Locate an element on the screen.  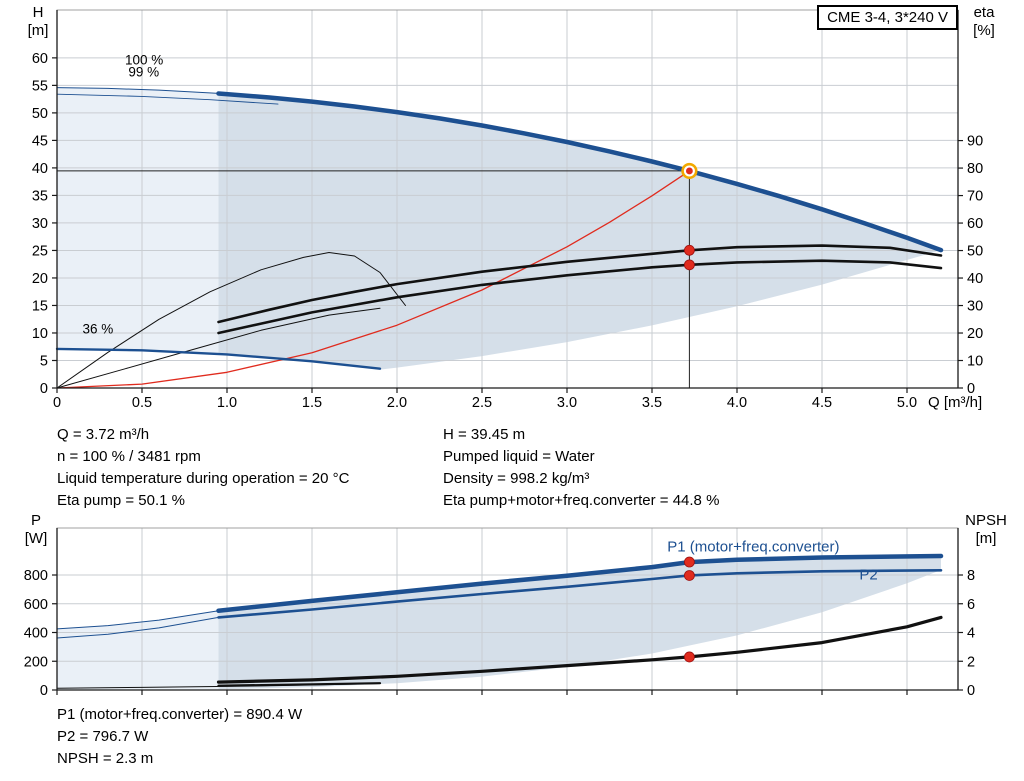
x-tick-label: 3.5 is located at coordinates (652, 403).